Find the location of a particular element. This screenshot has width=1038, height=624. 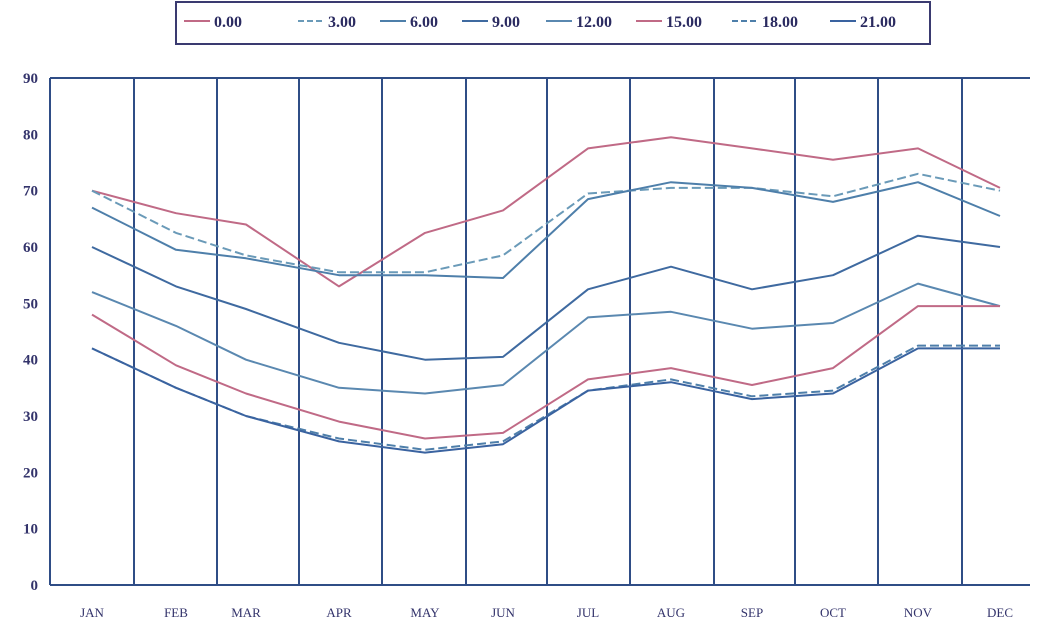

x-tick-label: FEB is located at coordinates (176, 612).